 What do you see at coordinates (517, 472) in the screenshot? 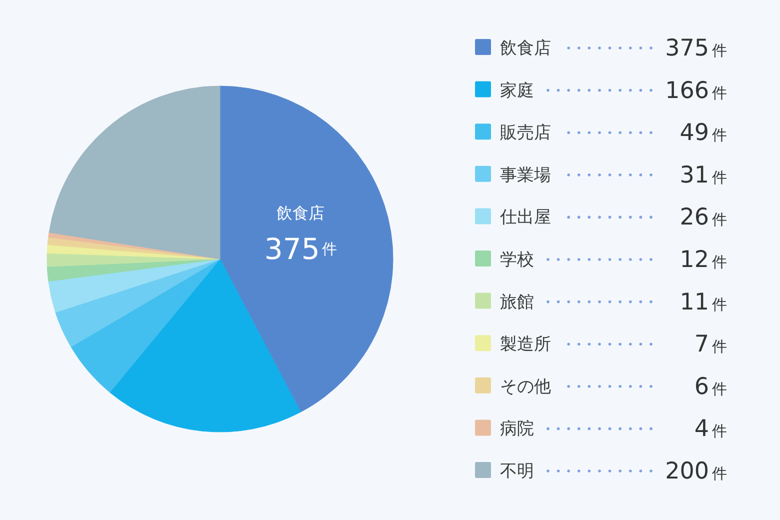
I see `legend-label: 不明` at bounding box center [517, 472].